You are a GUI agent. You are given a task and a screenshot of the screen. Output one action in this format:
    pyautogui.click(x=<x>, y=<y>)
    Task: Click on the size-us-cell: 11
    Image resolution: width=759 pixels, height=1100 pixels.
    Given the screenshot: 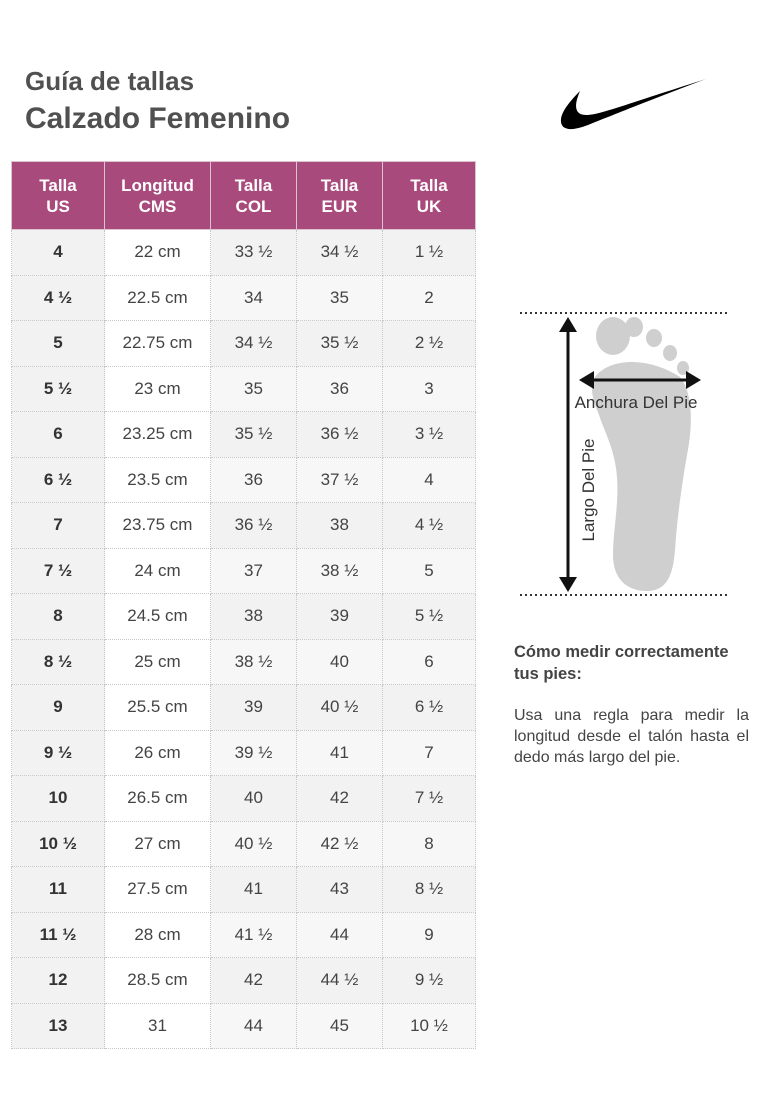 What is the action you would take?
    pyautogui.click(x=58, y=889)
    